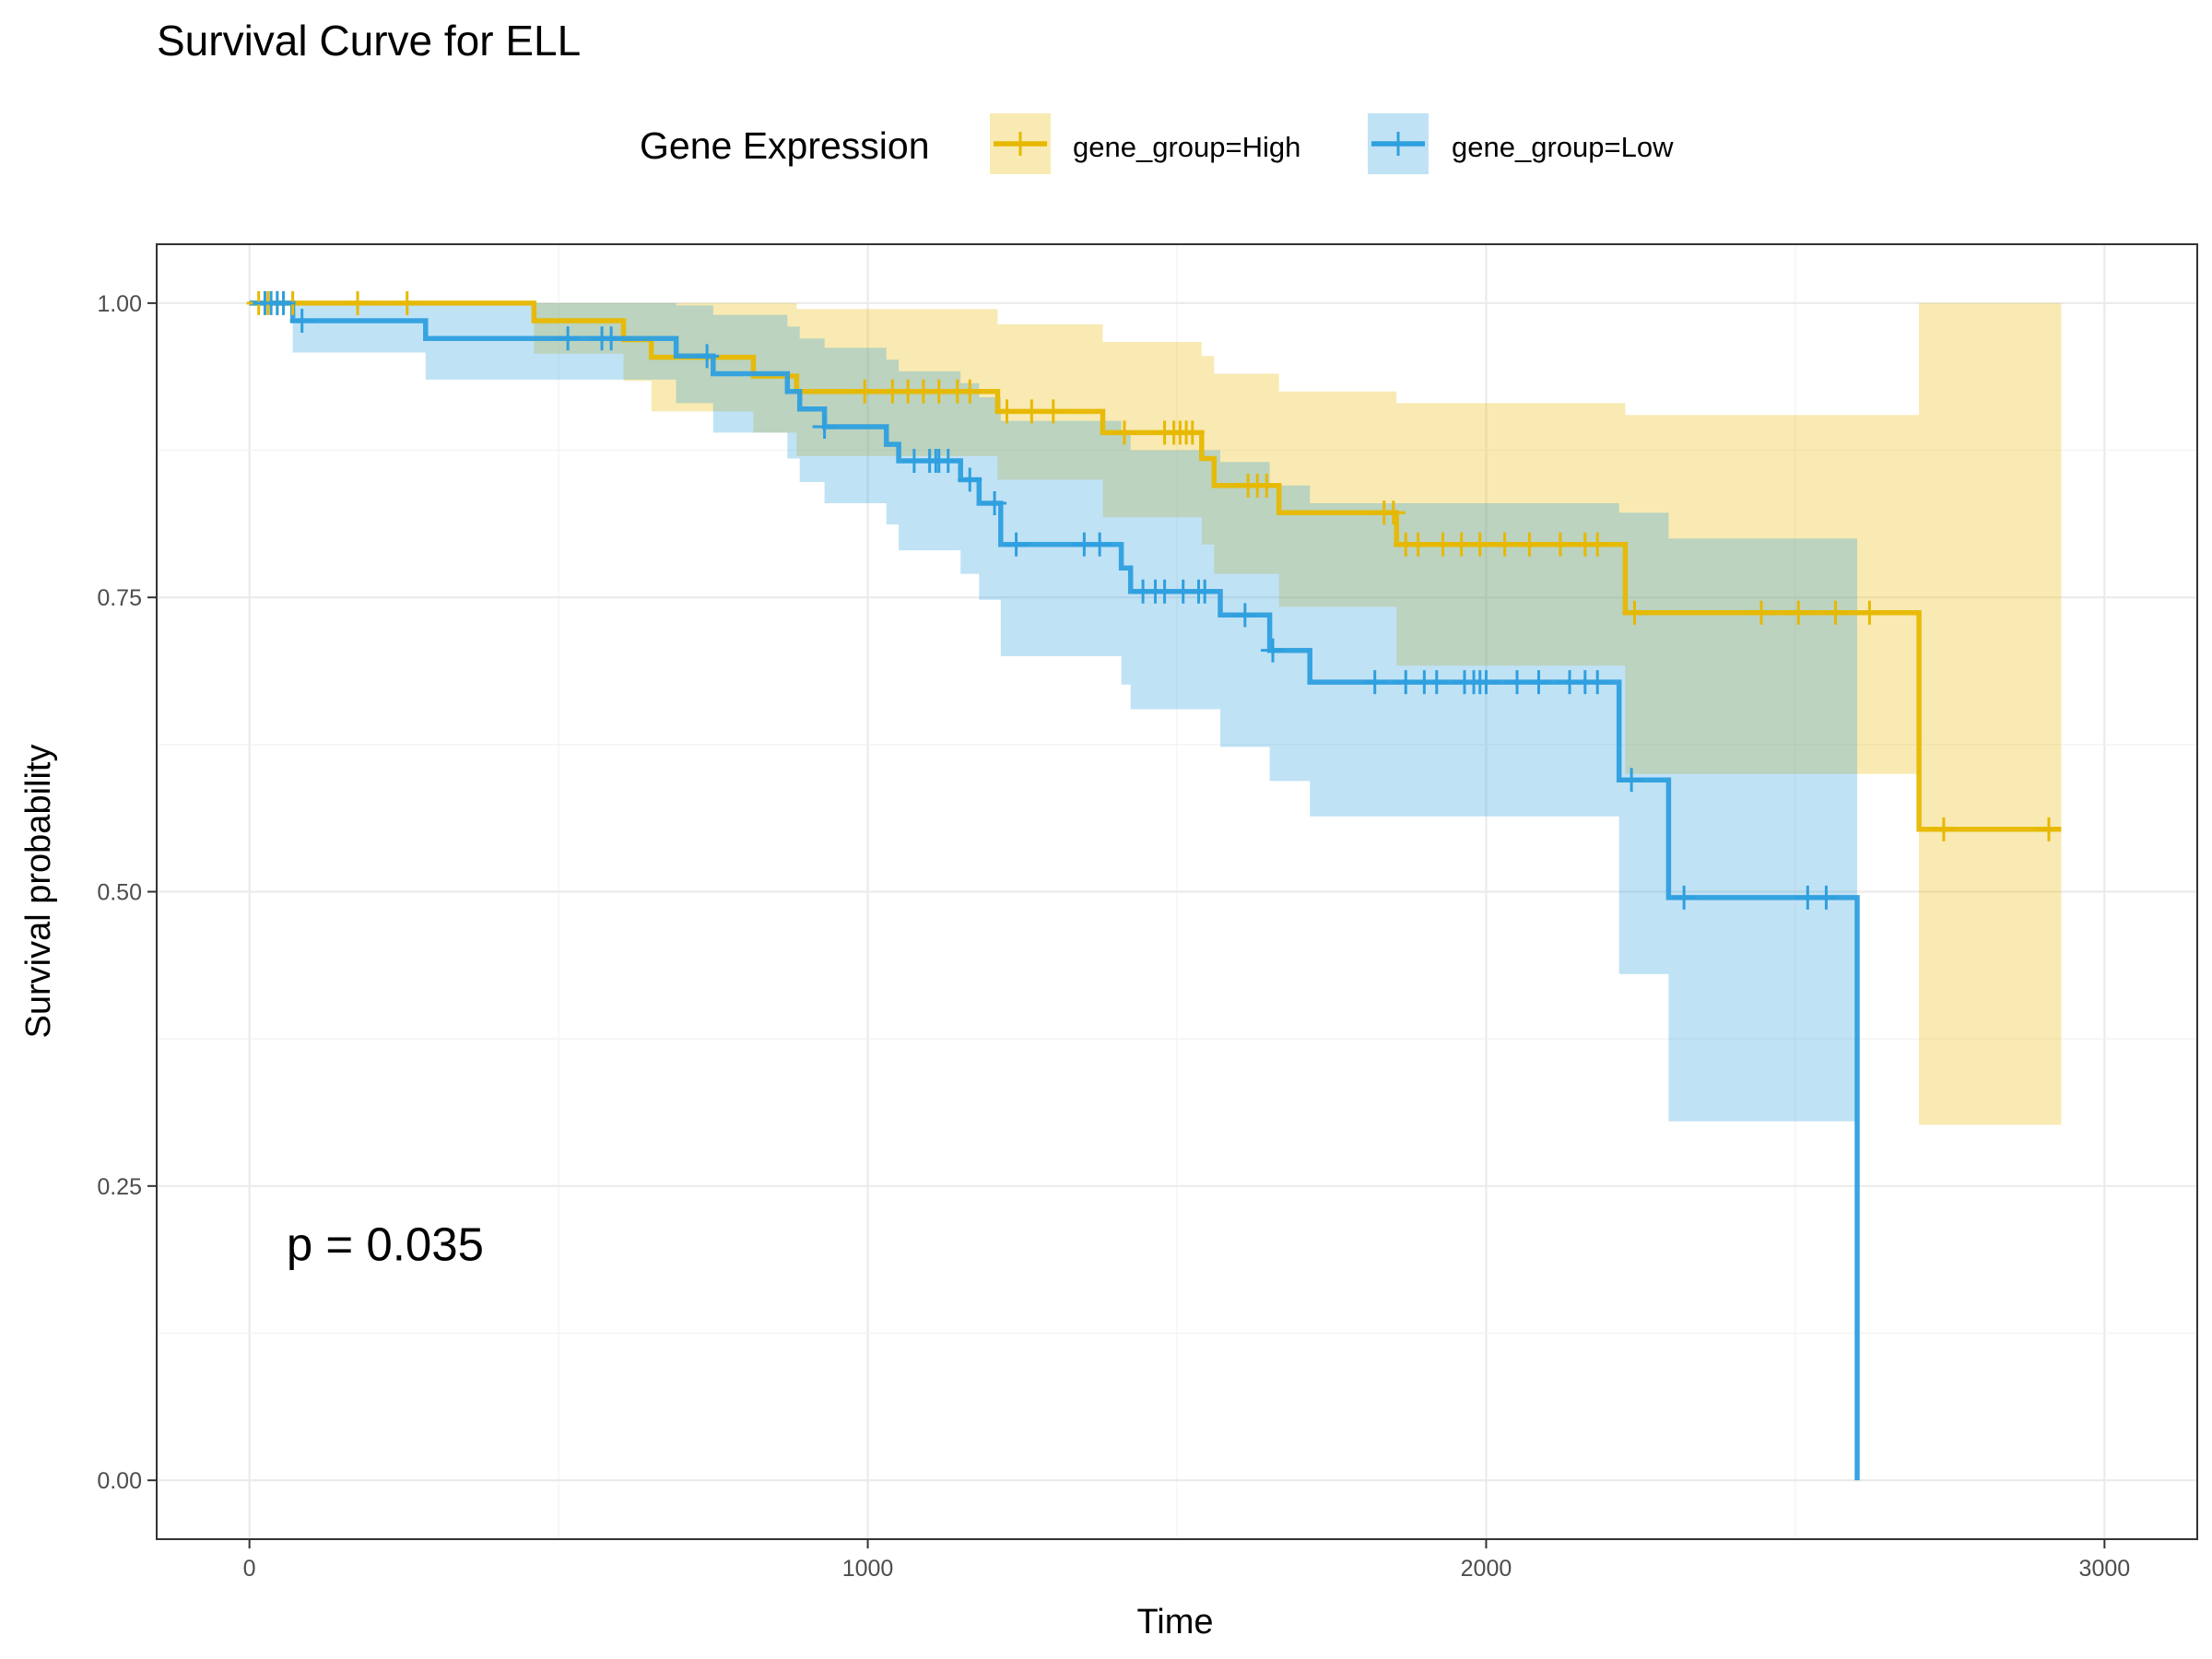 The image size is (2212, 1659). Describe the element at coordinates (38, 892) in the screenshot. I see `y-axis-title: Survival probability` at that location.